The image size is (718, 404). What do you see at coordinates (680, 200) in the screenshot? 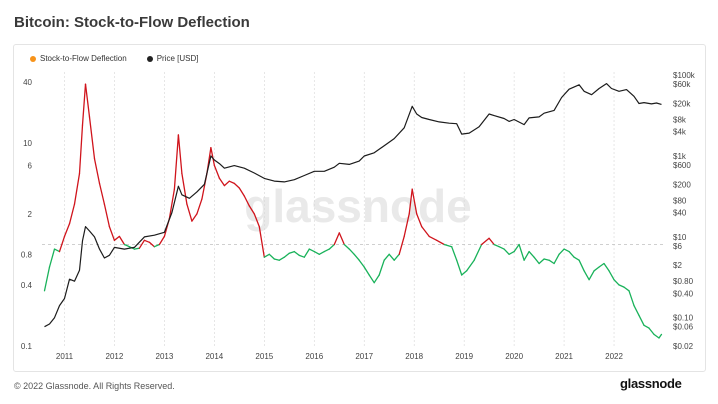
I see `y-right-tick-label: $80` at bounding box center [680, 200].